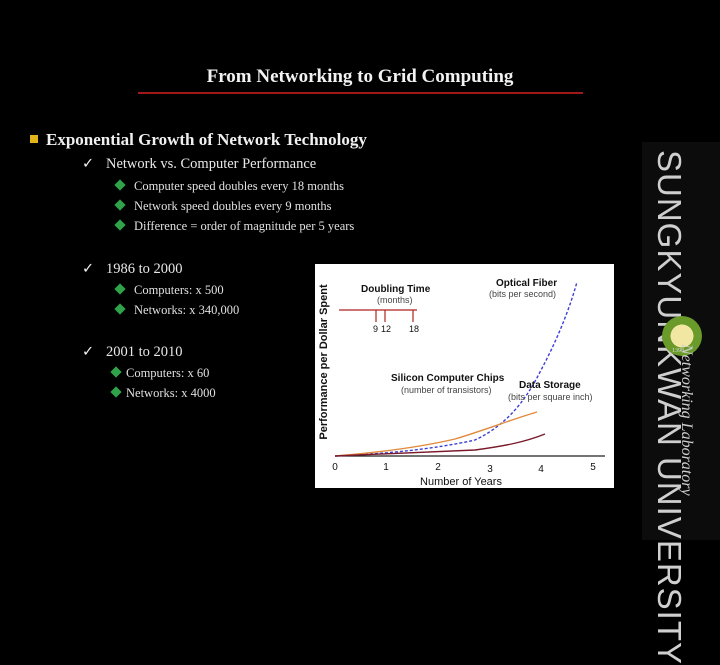 The height and width of the screenshot is (665, 720). Describe the element at coordinates (490, 469) in the screenshot. I see `x-tick-label: 3` at that location.